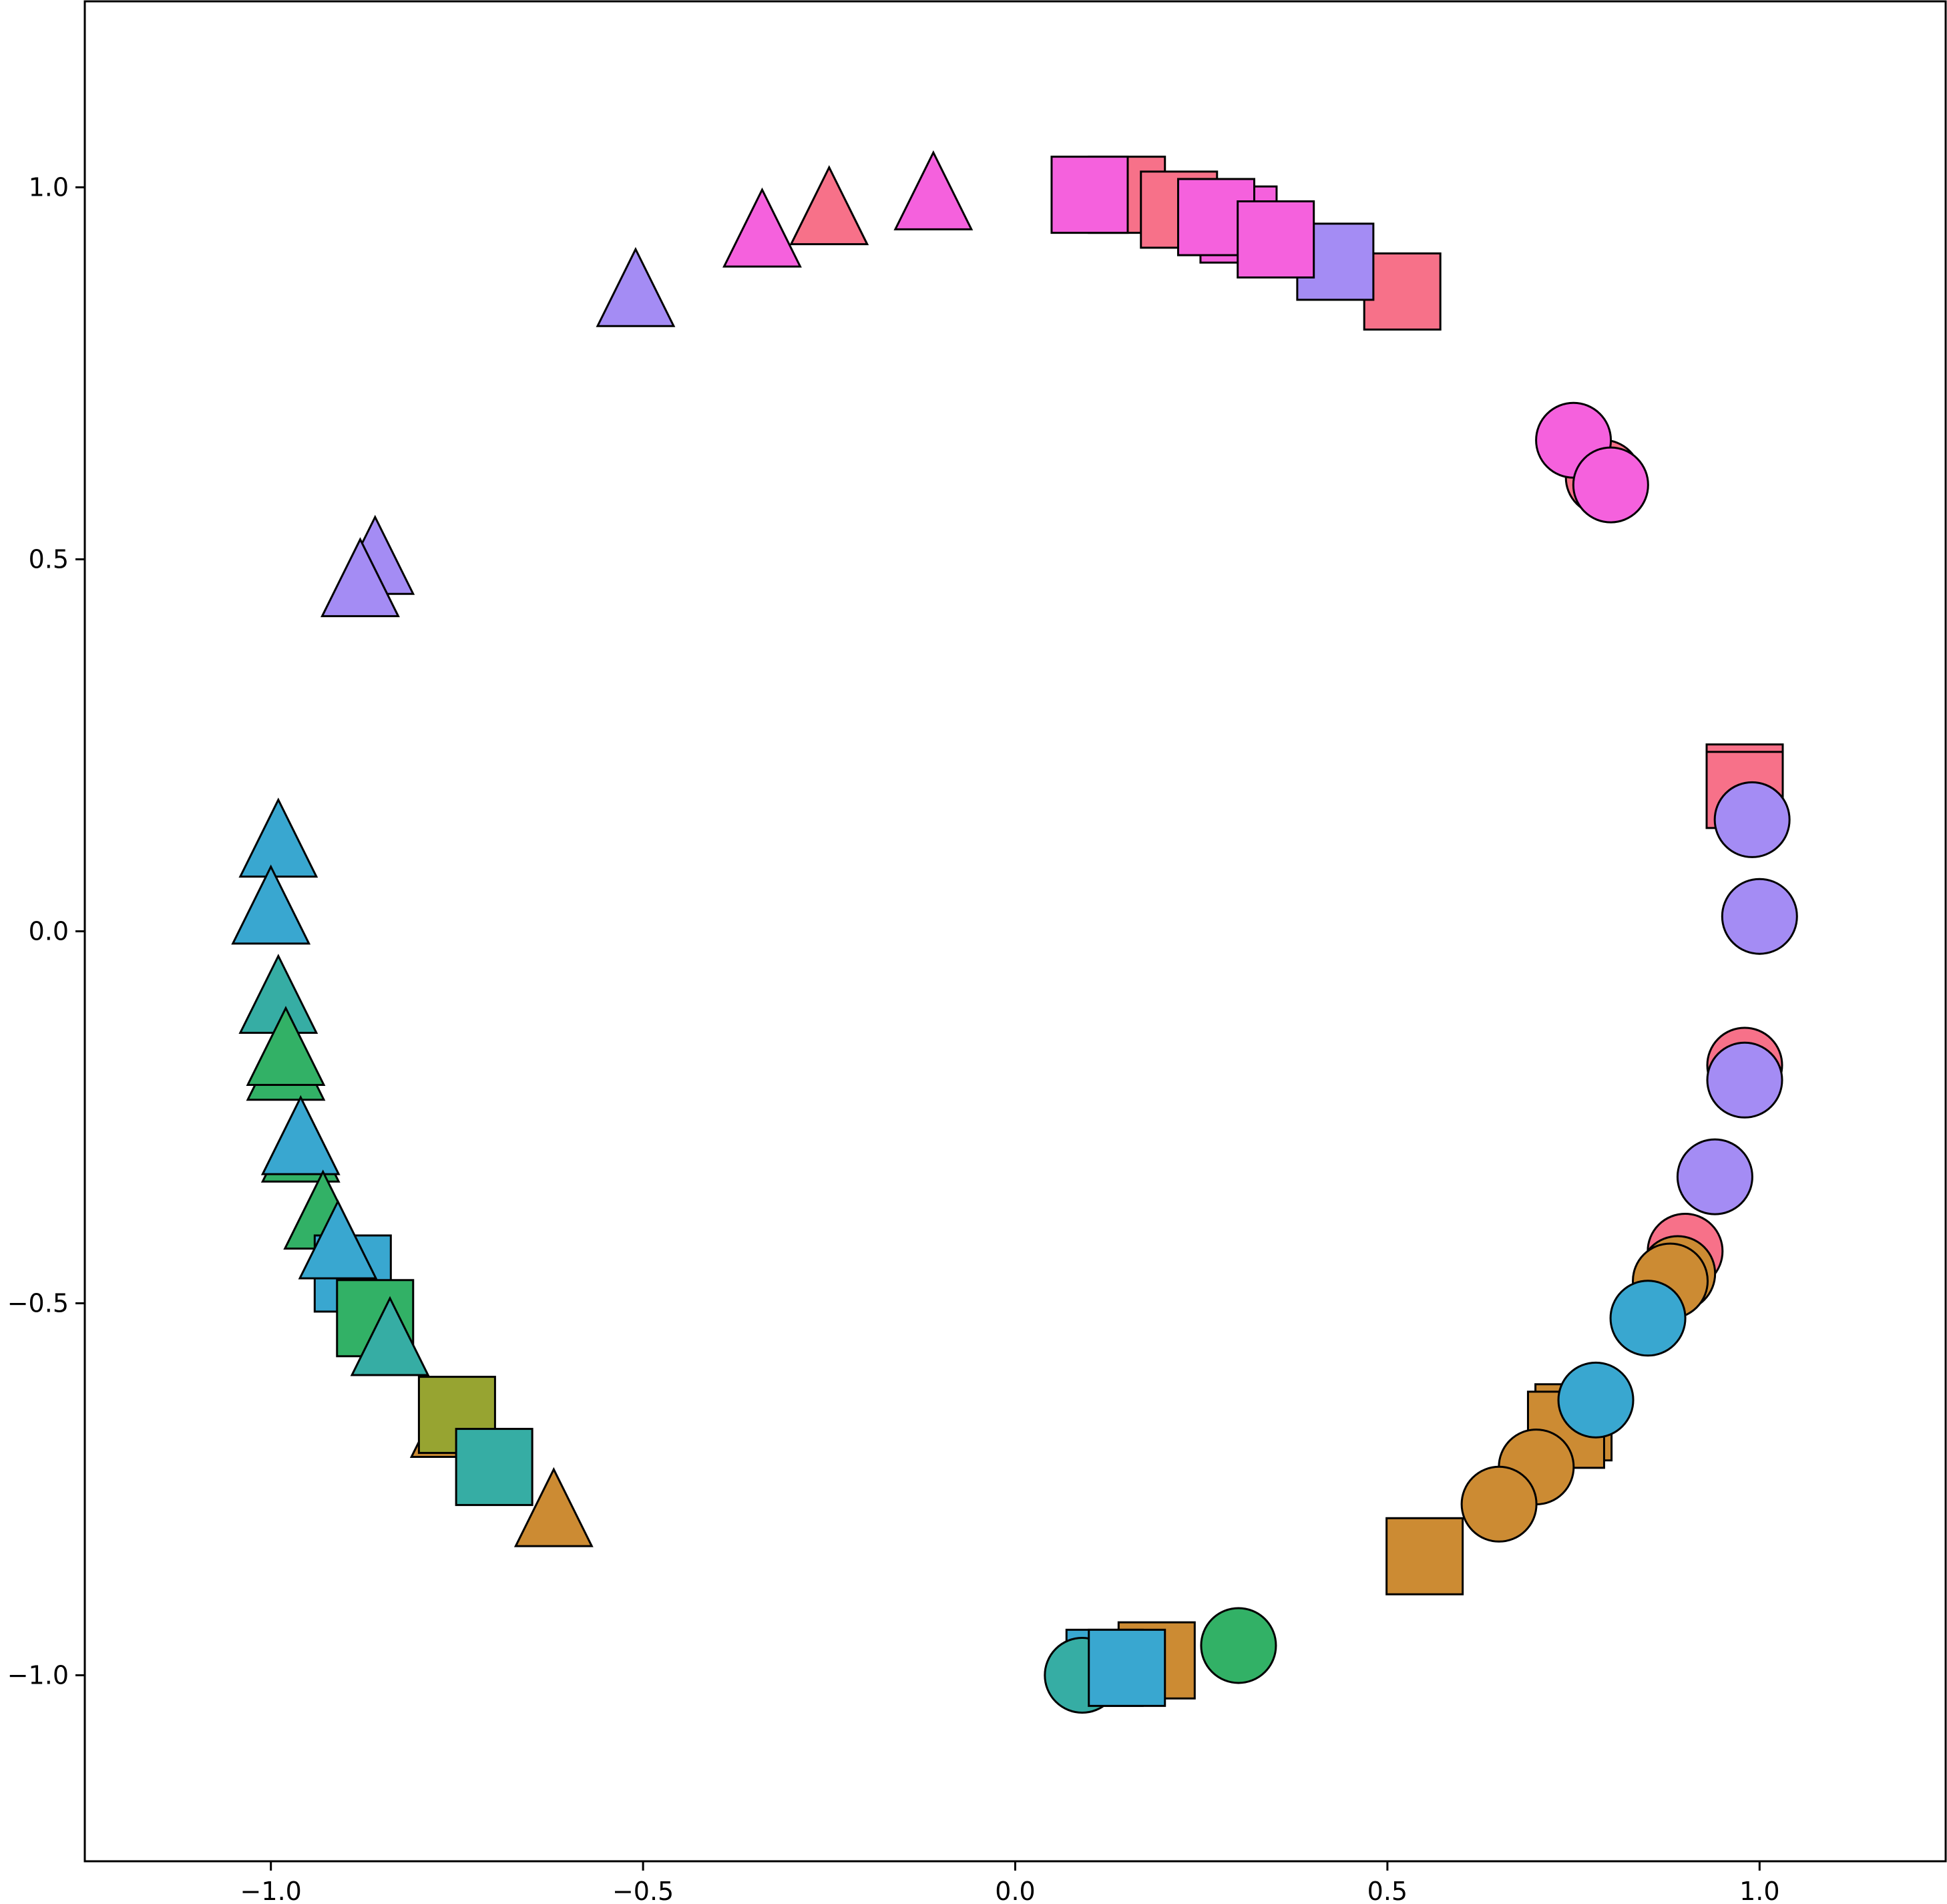  I want to click on scatter-point-orange-square, so click(1424, 1556).